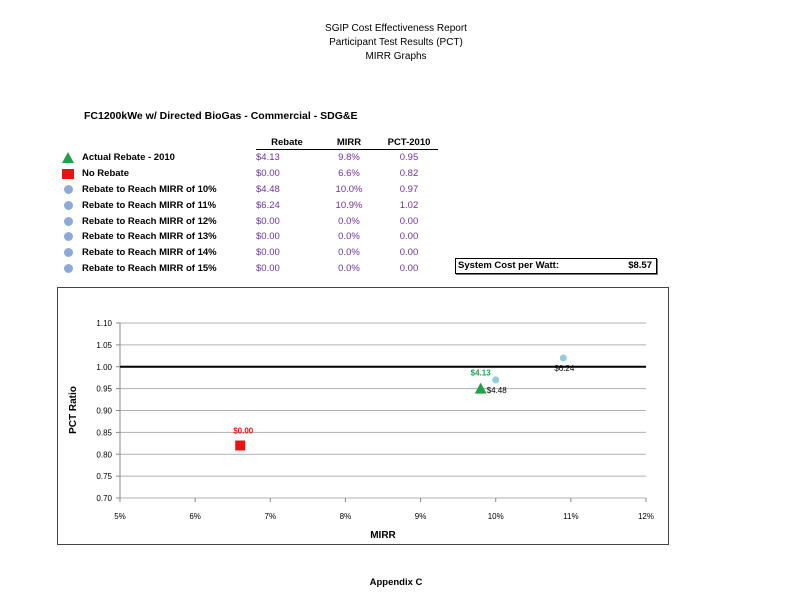  What do you see at coordinates (497, 390) in the screenshot?
I see `data-label: $4.48` at bounding box center [497, 390].